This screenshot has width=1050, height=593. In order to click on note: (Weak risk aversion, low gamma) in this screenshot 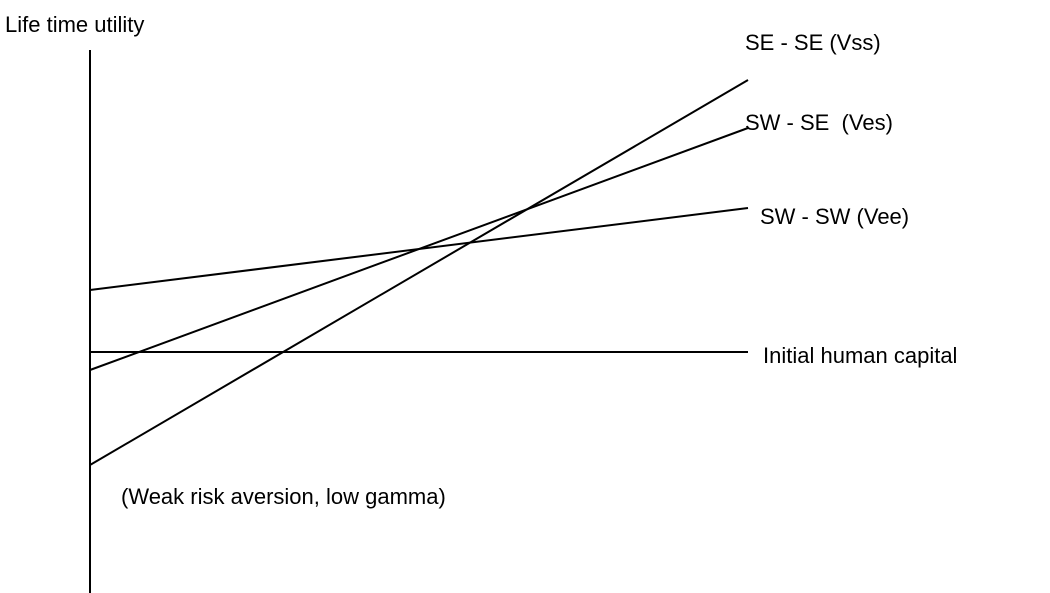, I will do `click(283, 496)`.